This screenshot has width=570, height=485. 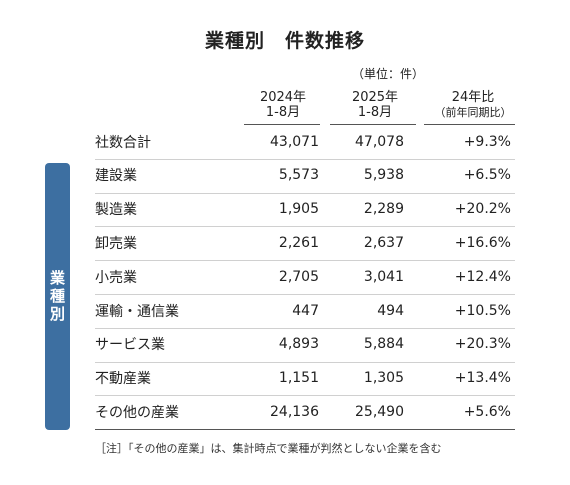 What do you see at coordinates (284, 41) in the screenshot?
I see `page-title: 業種別 件数推移` at bounding box center [284, 41].